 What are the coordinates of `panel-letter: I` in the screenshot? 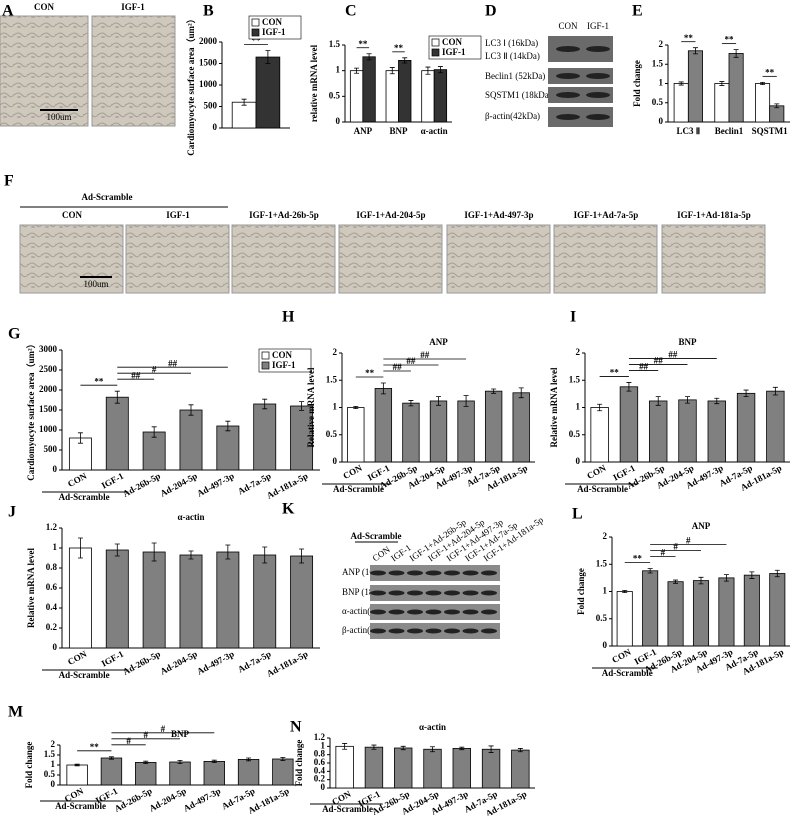 It's located at (573, 317).